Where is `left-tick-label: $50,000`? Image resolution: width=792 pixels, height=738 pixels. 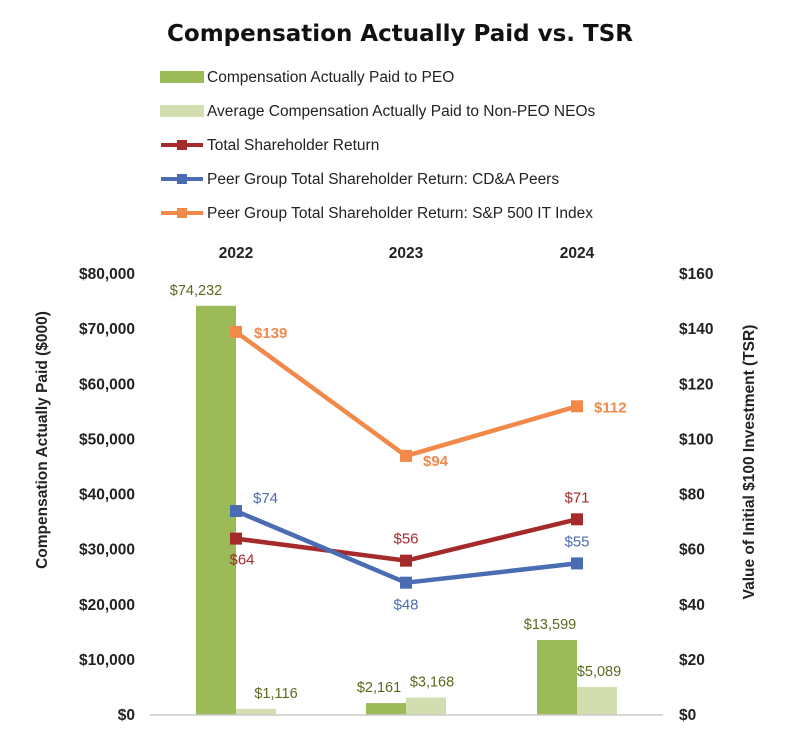
left-tick-label: $50,000 is located at coordinates (107, 439).